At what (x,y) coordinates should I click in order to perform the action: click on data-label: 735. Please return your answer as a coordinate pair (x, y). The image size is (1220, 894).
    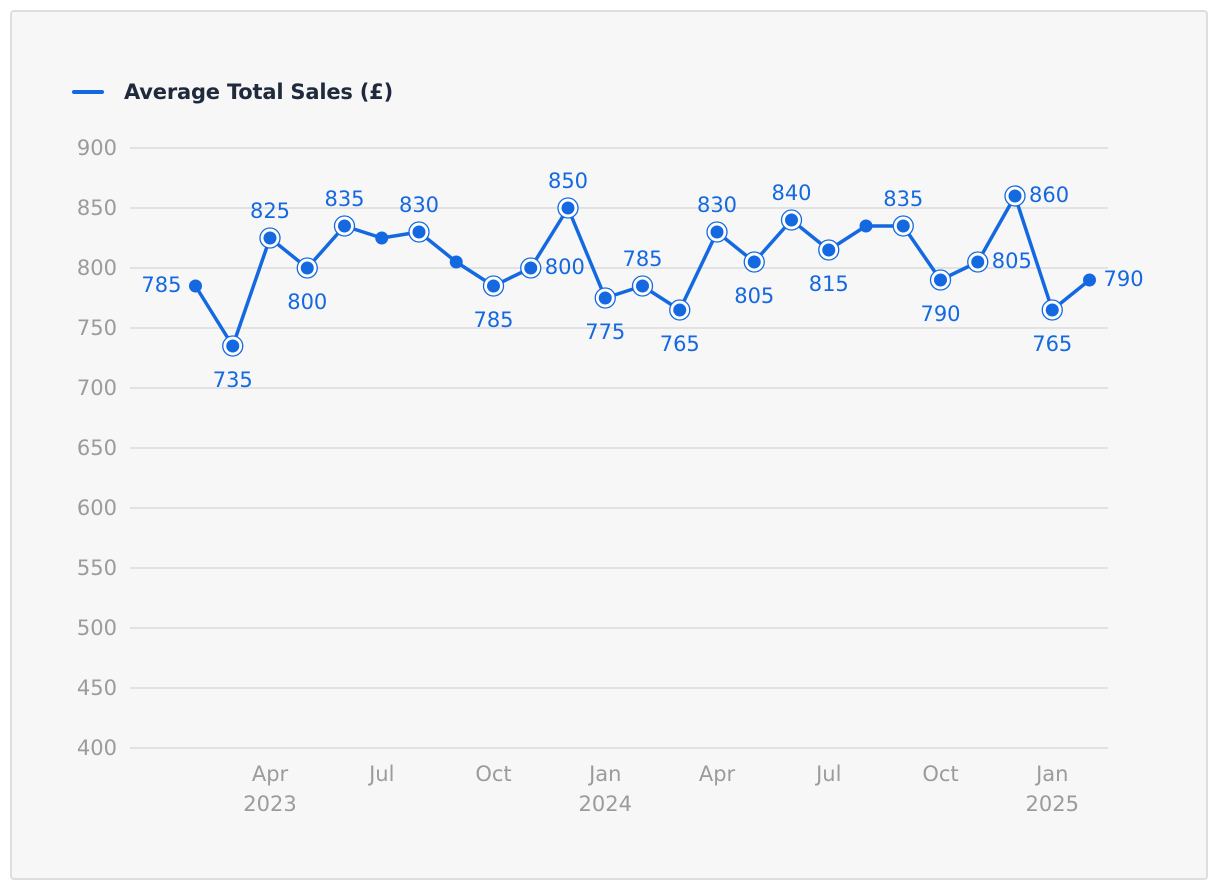
    Looking at the image, I should click on (233, 380).